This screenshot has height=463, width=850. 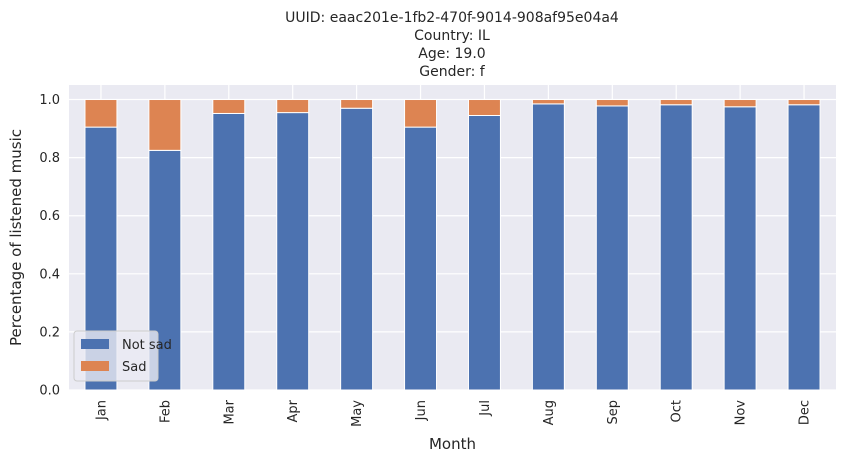 What do you see at coordinates (101, 113) in the screenshot?
I see `bar-sad-jan` at bounding box center [101, 113].